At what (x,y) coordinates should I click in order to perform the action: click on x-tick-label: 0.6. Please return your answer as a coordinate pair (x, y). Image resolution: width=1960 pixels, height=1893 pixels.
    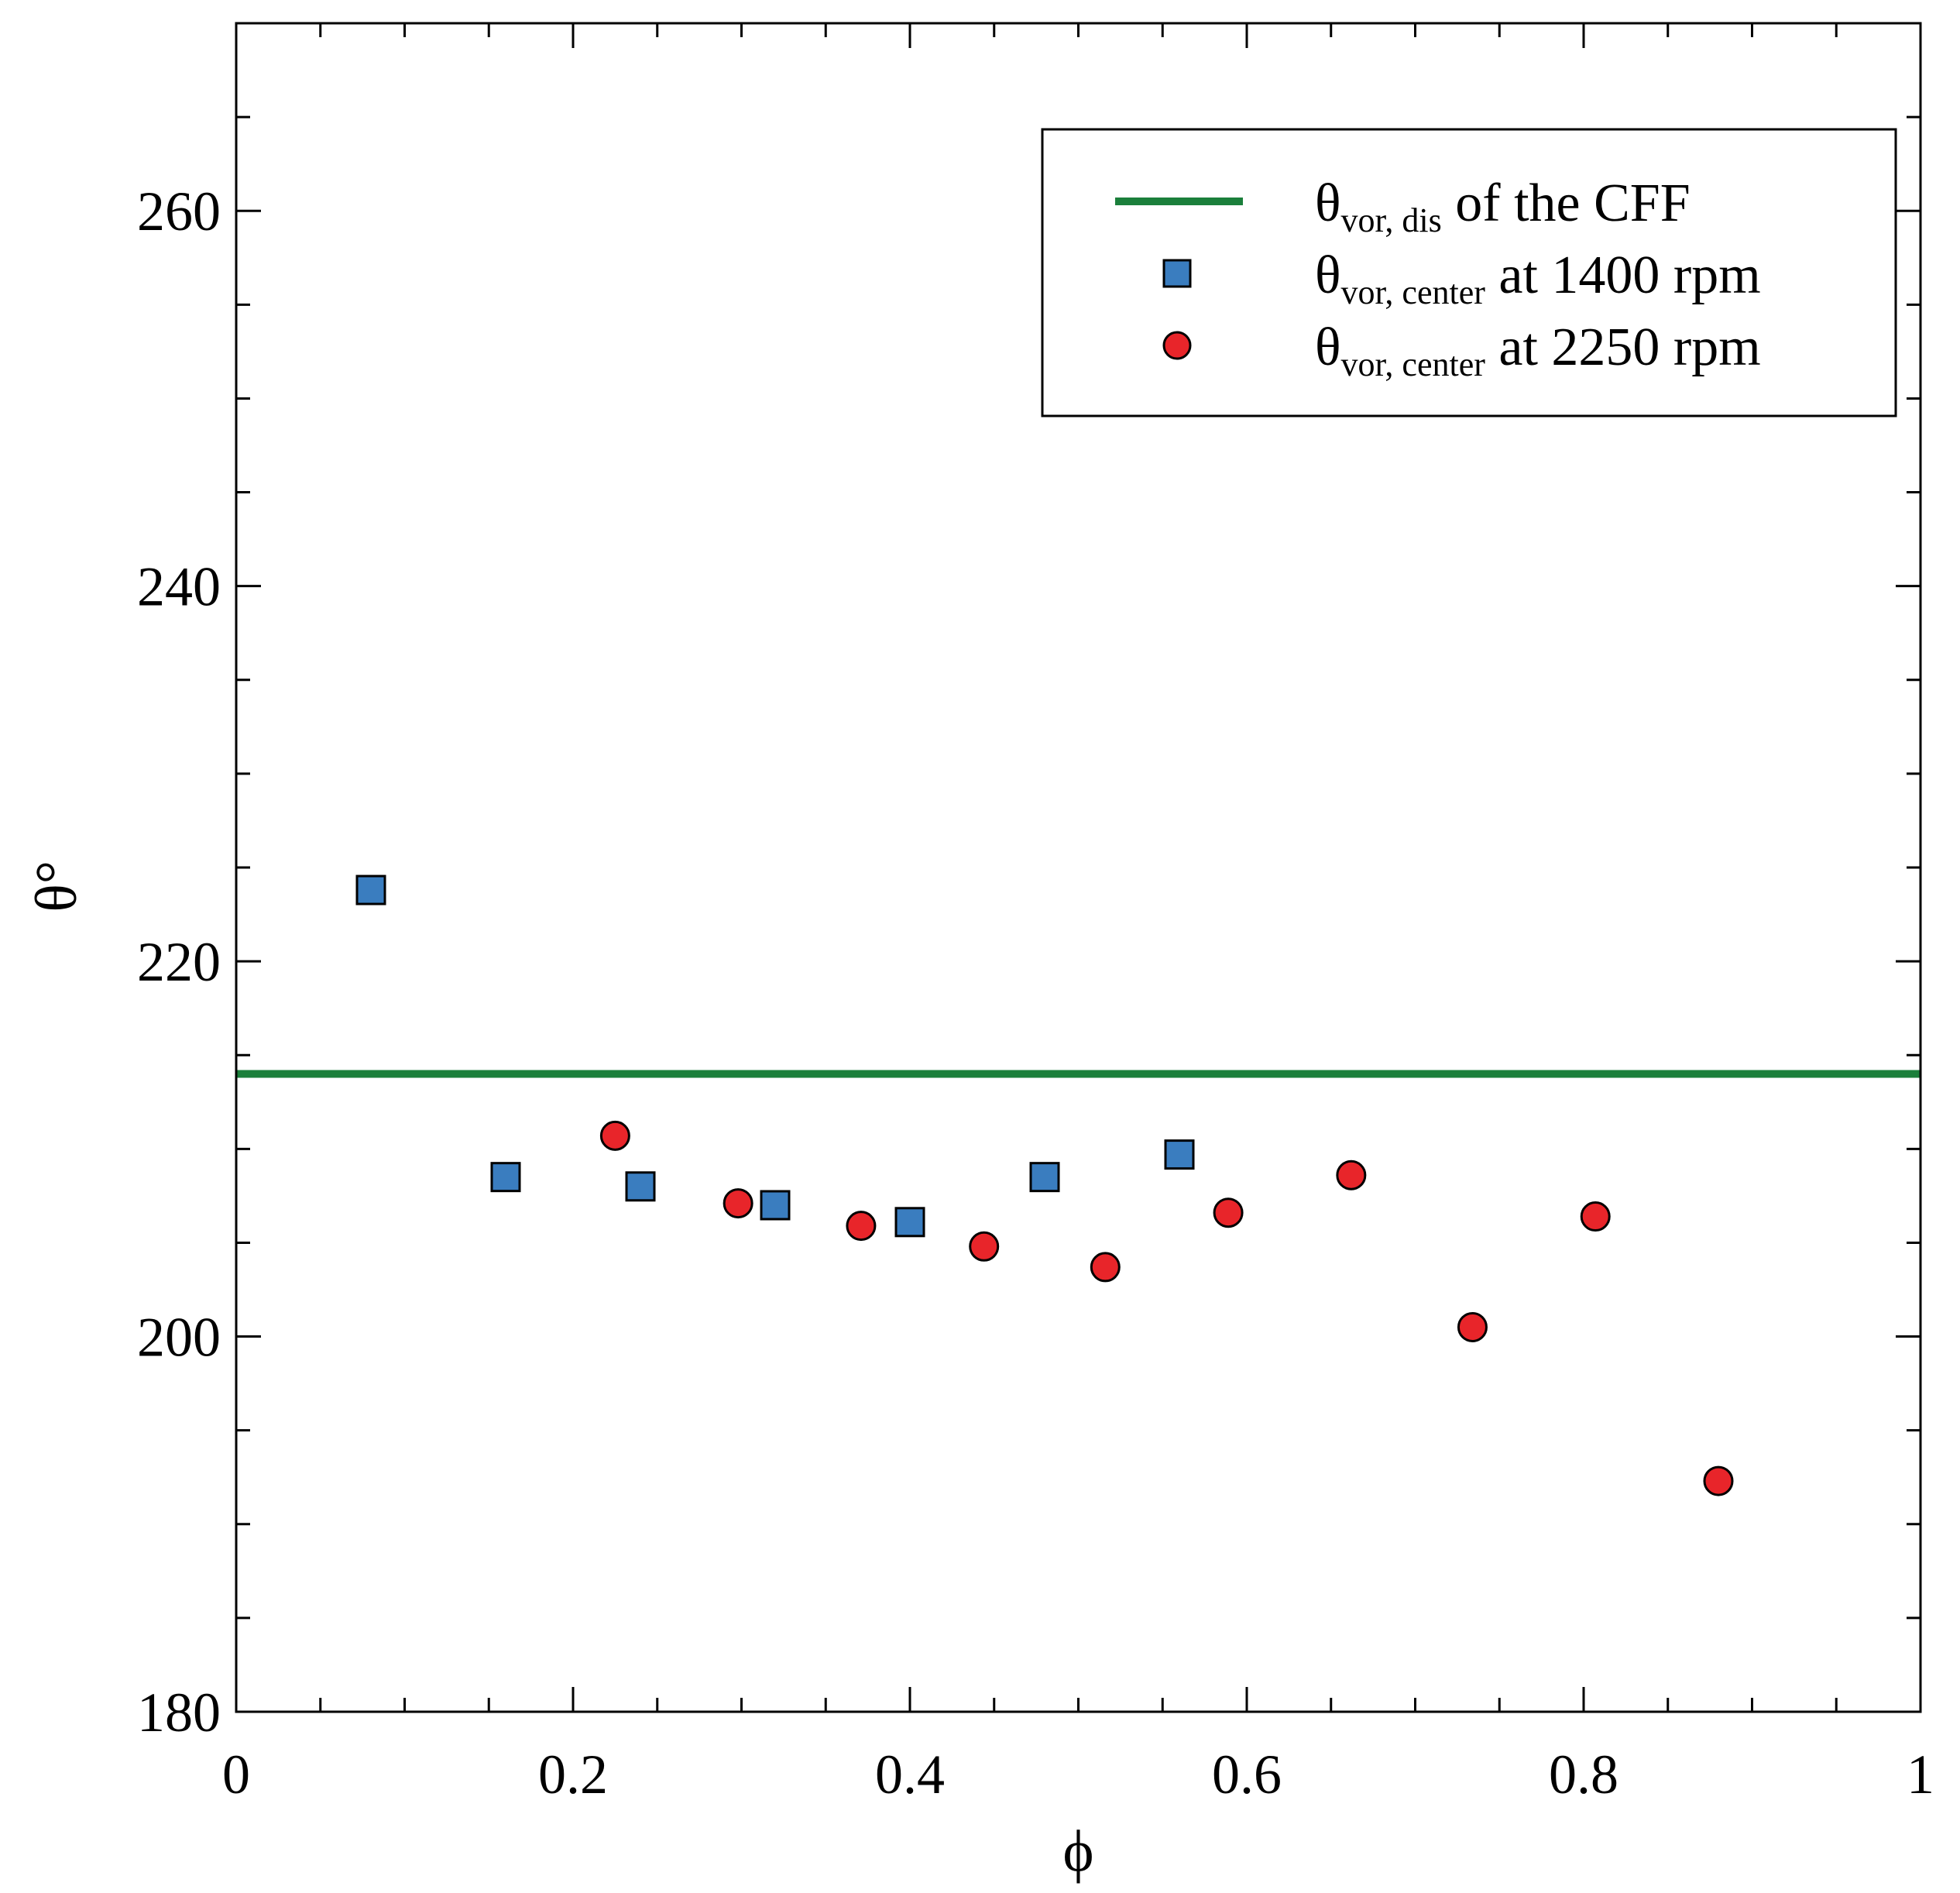
    Looking at the image, I should click on (1247, 1774).